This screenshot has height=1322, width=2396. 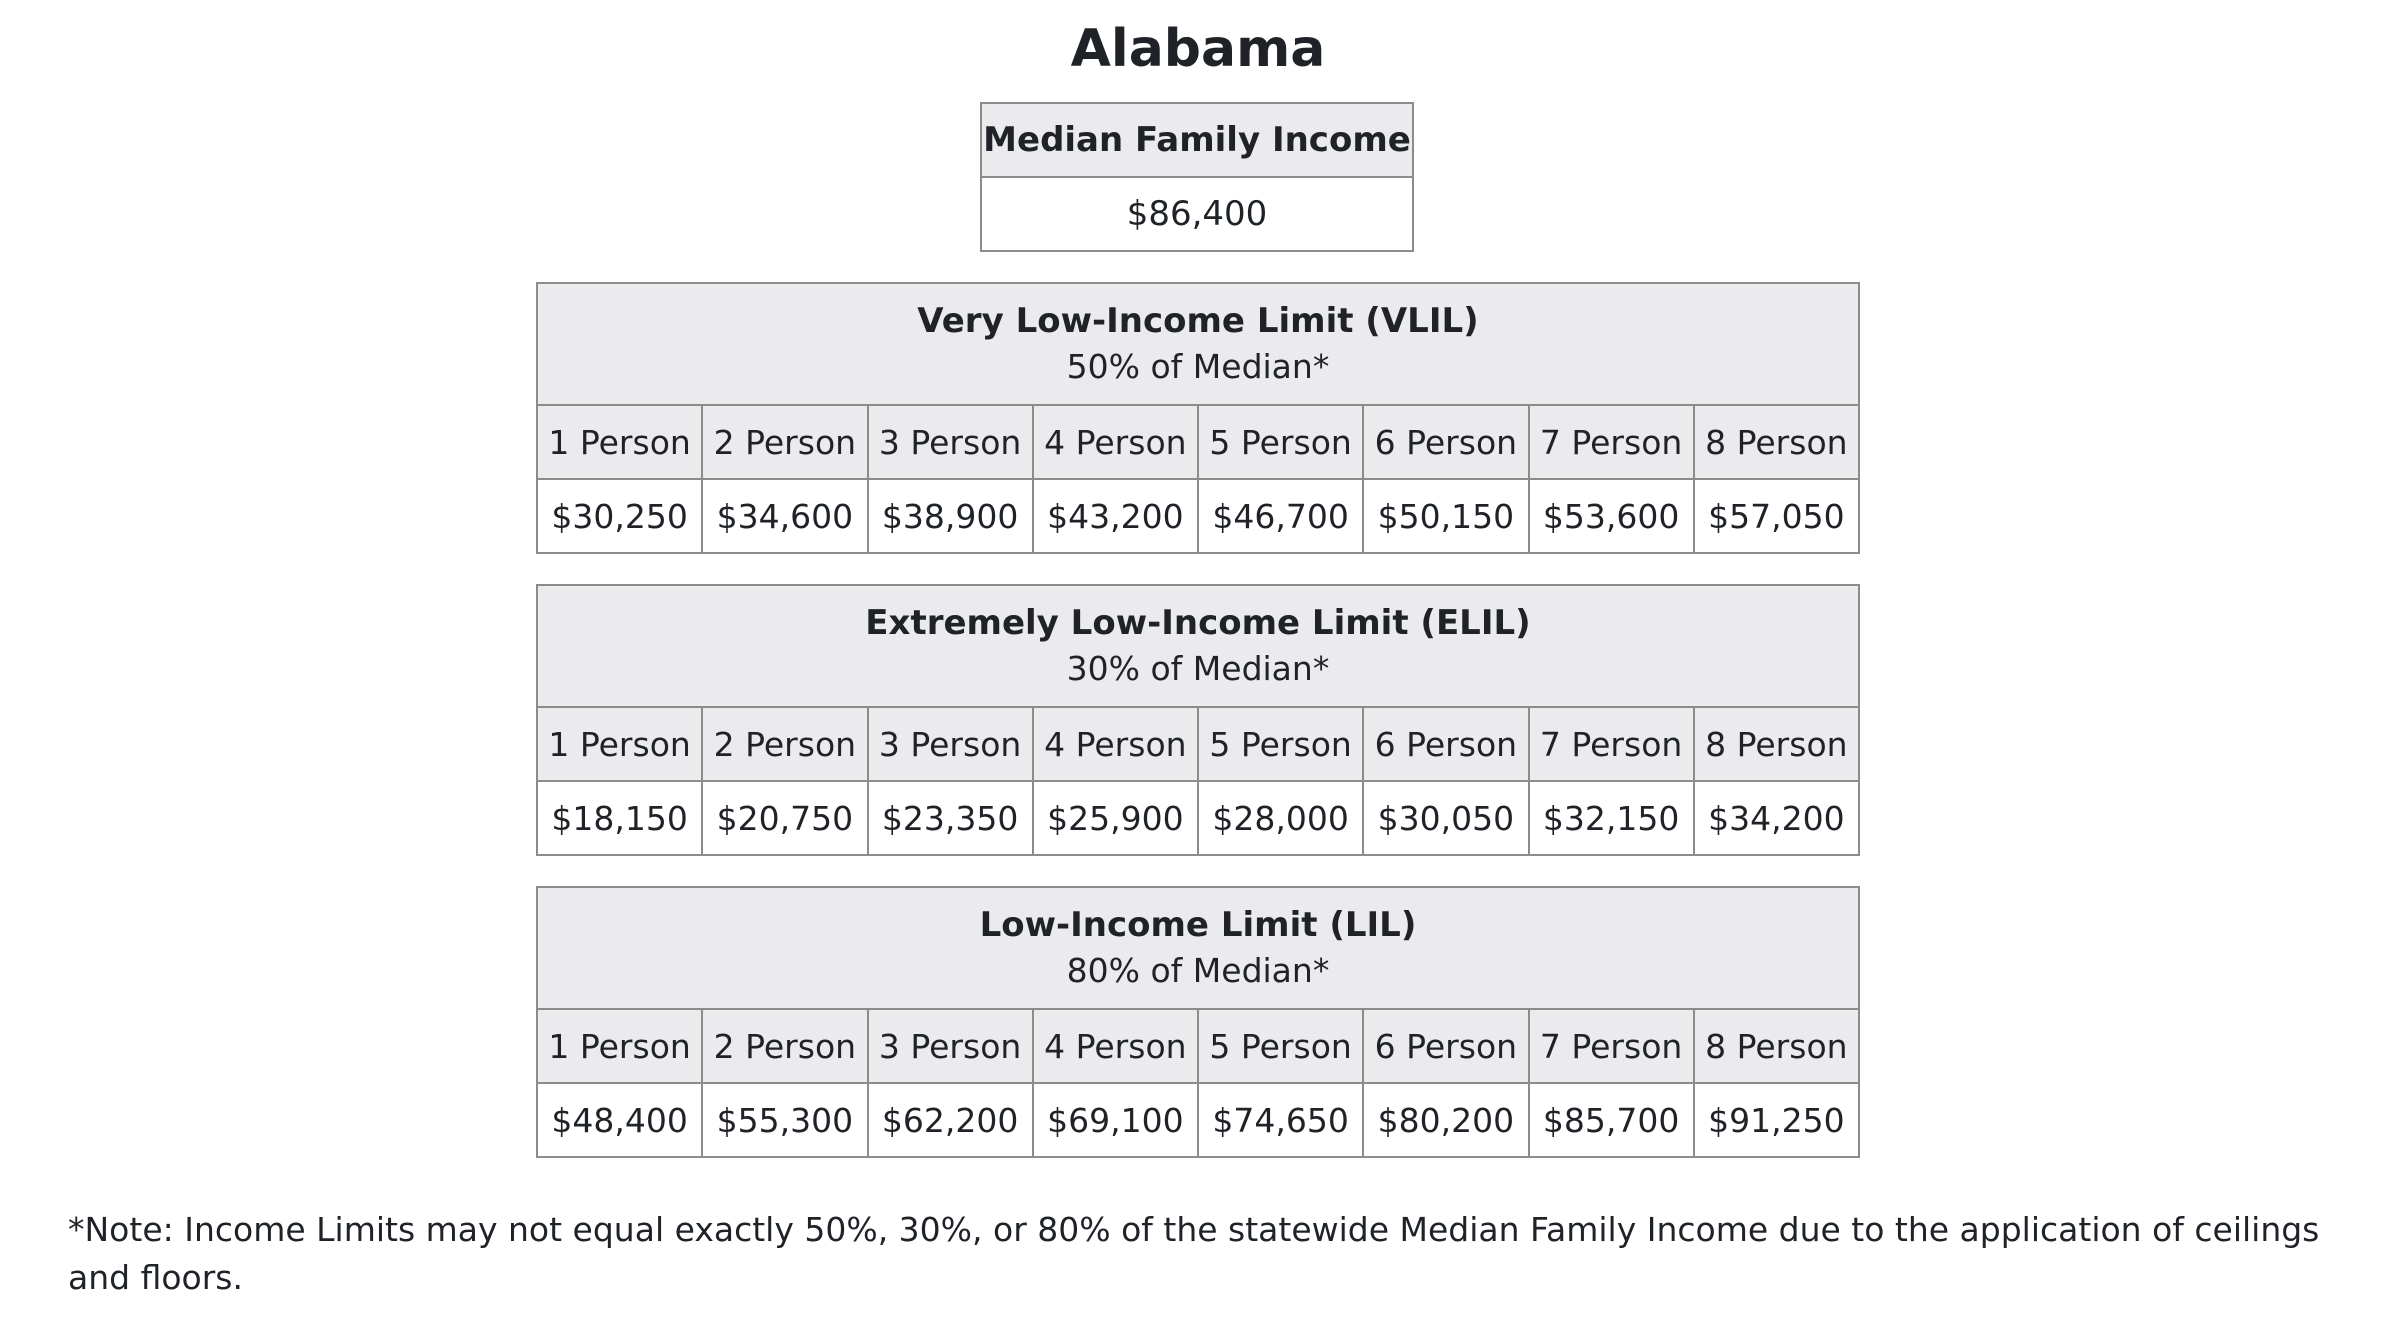 I want to click on elil-income-limit-value: $30,050, so click(x=1446, y=818).